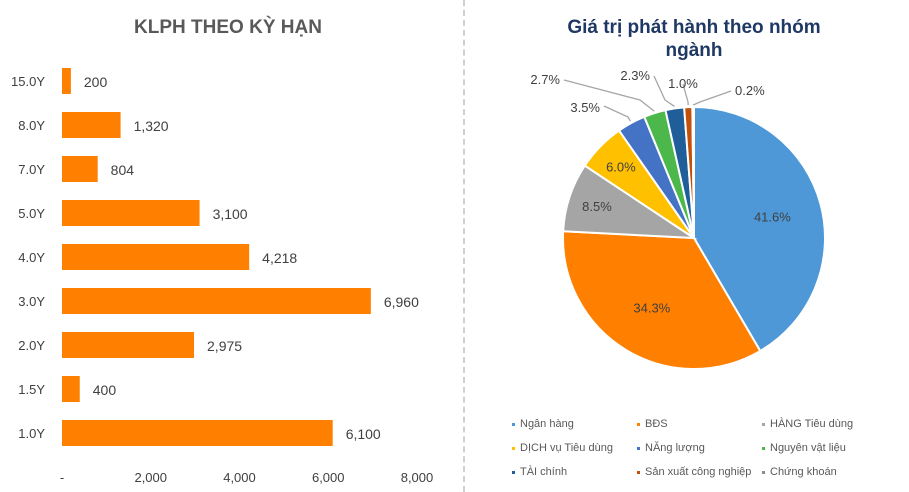  I want to click on data-label: 6,100, so click(363, 434).